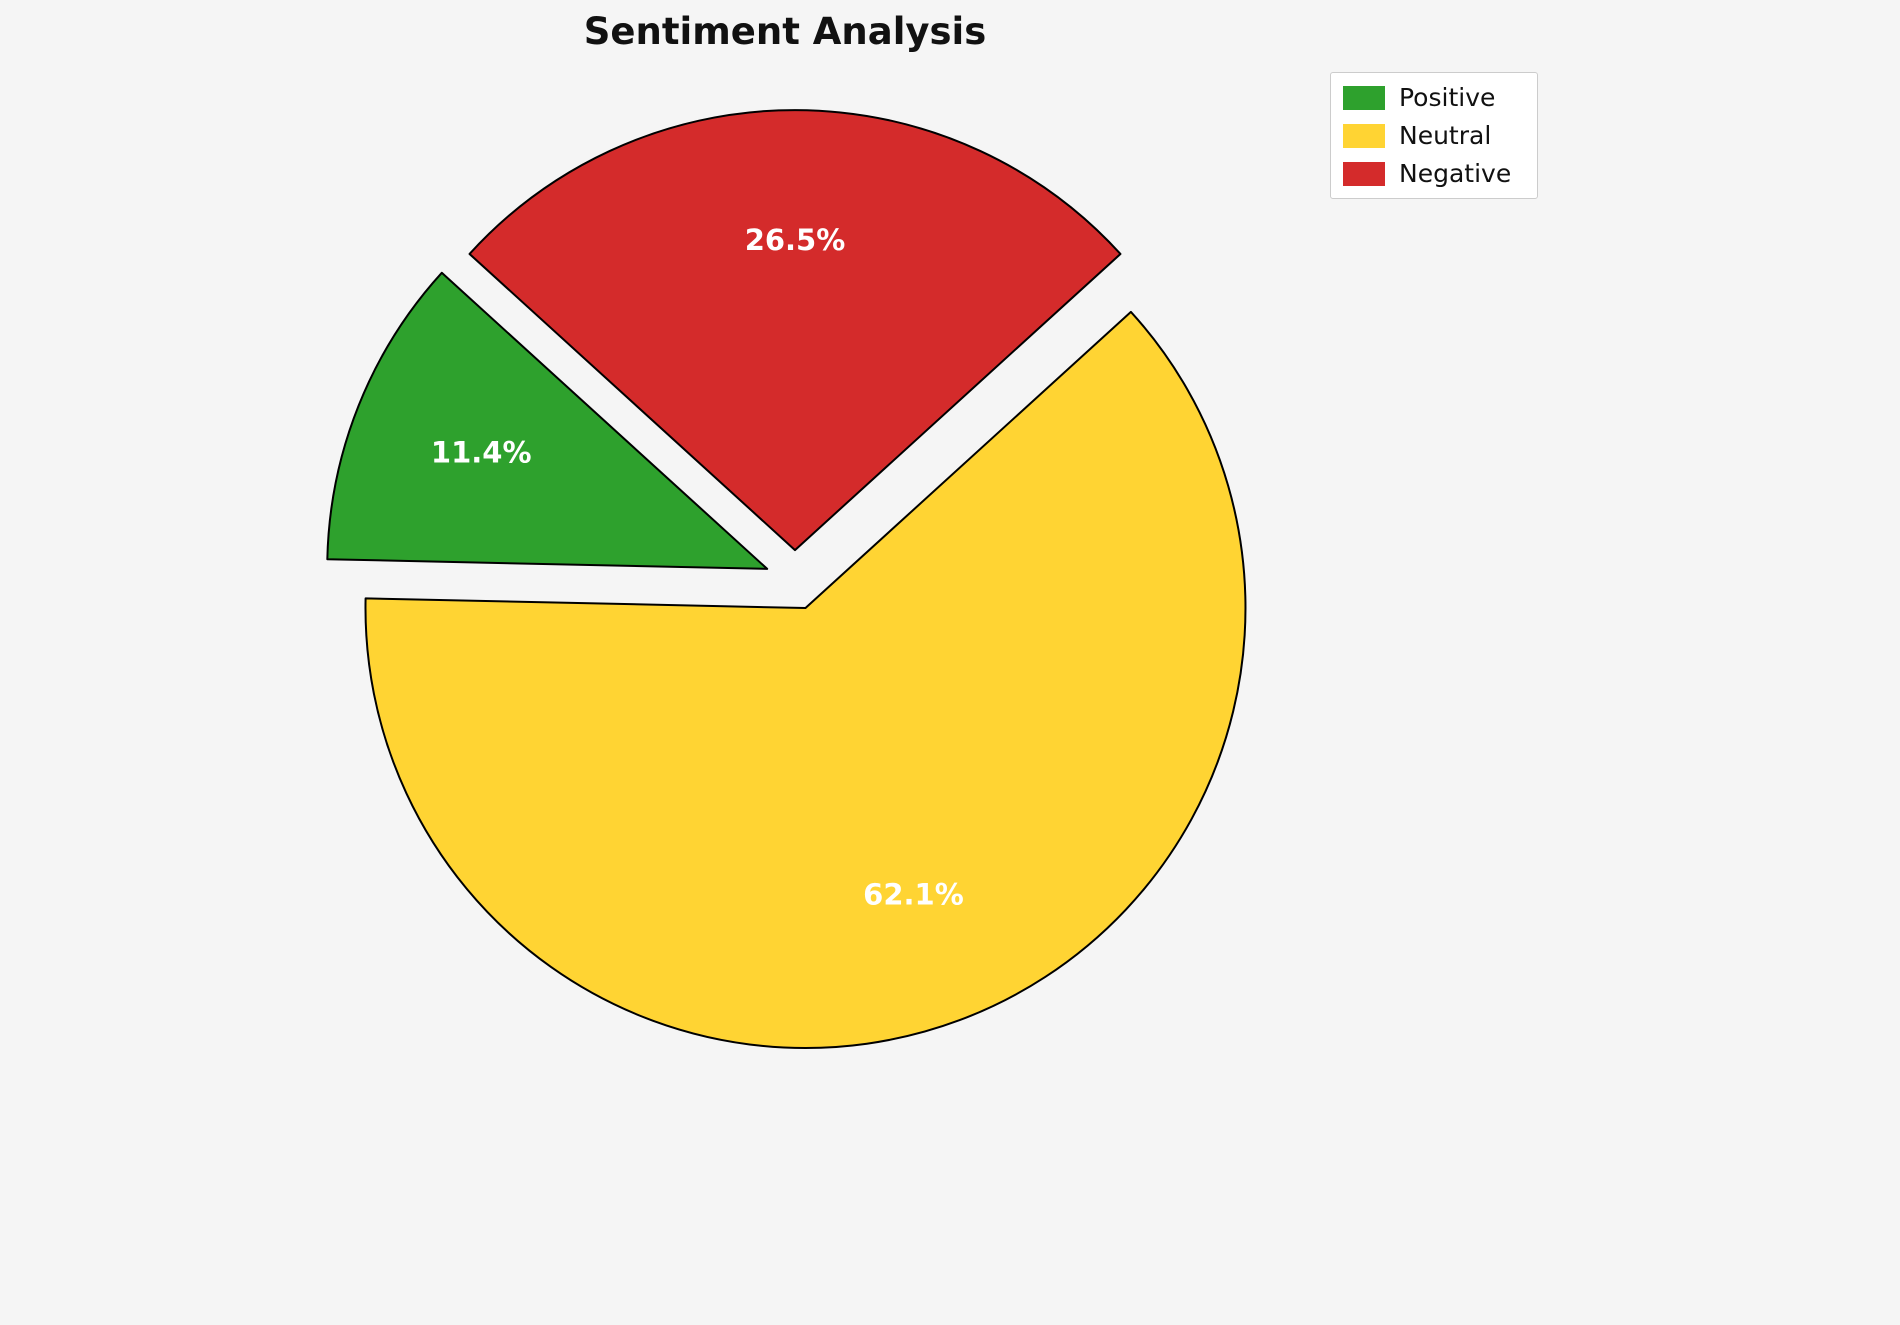 Image resolution: width=1900 pixels, height=1325 pixels. I want to click on legend: Positive Neutral Negative, so click(1434, 135).